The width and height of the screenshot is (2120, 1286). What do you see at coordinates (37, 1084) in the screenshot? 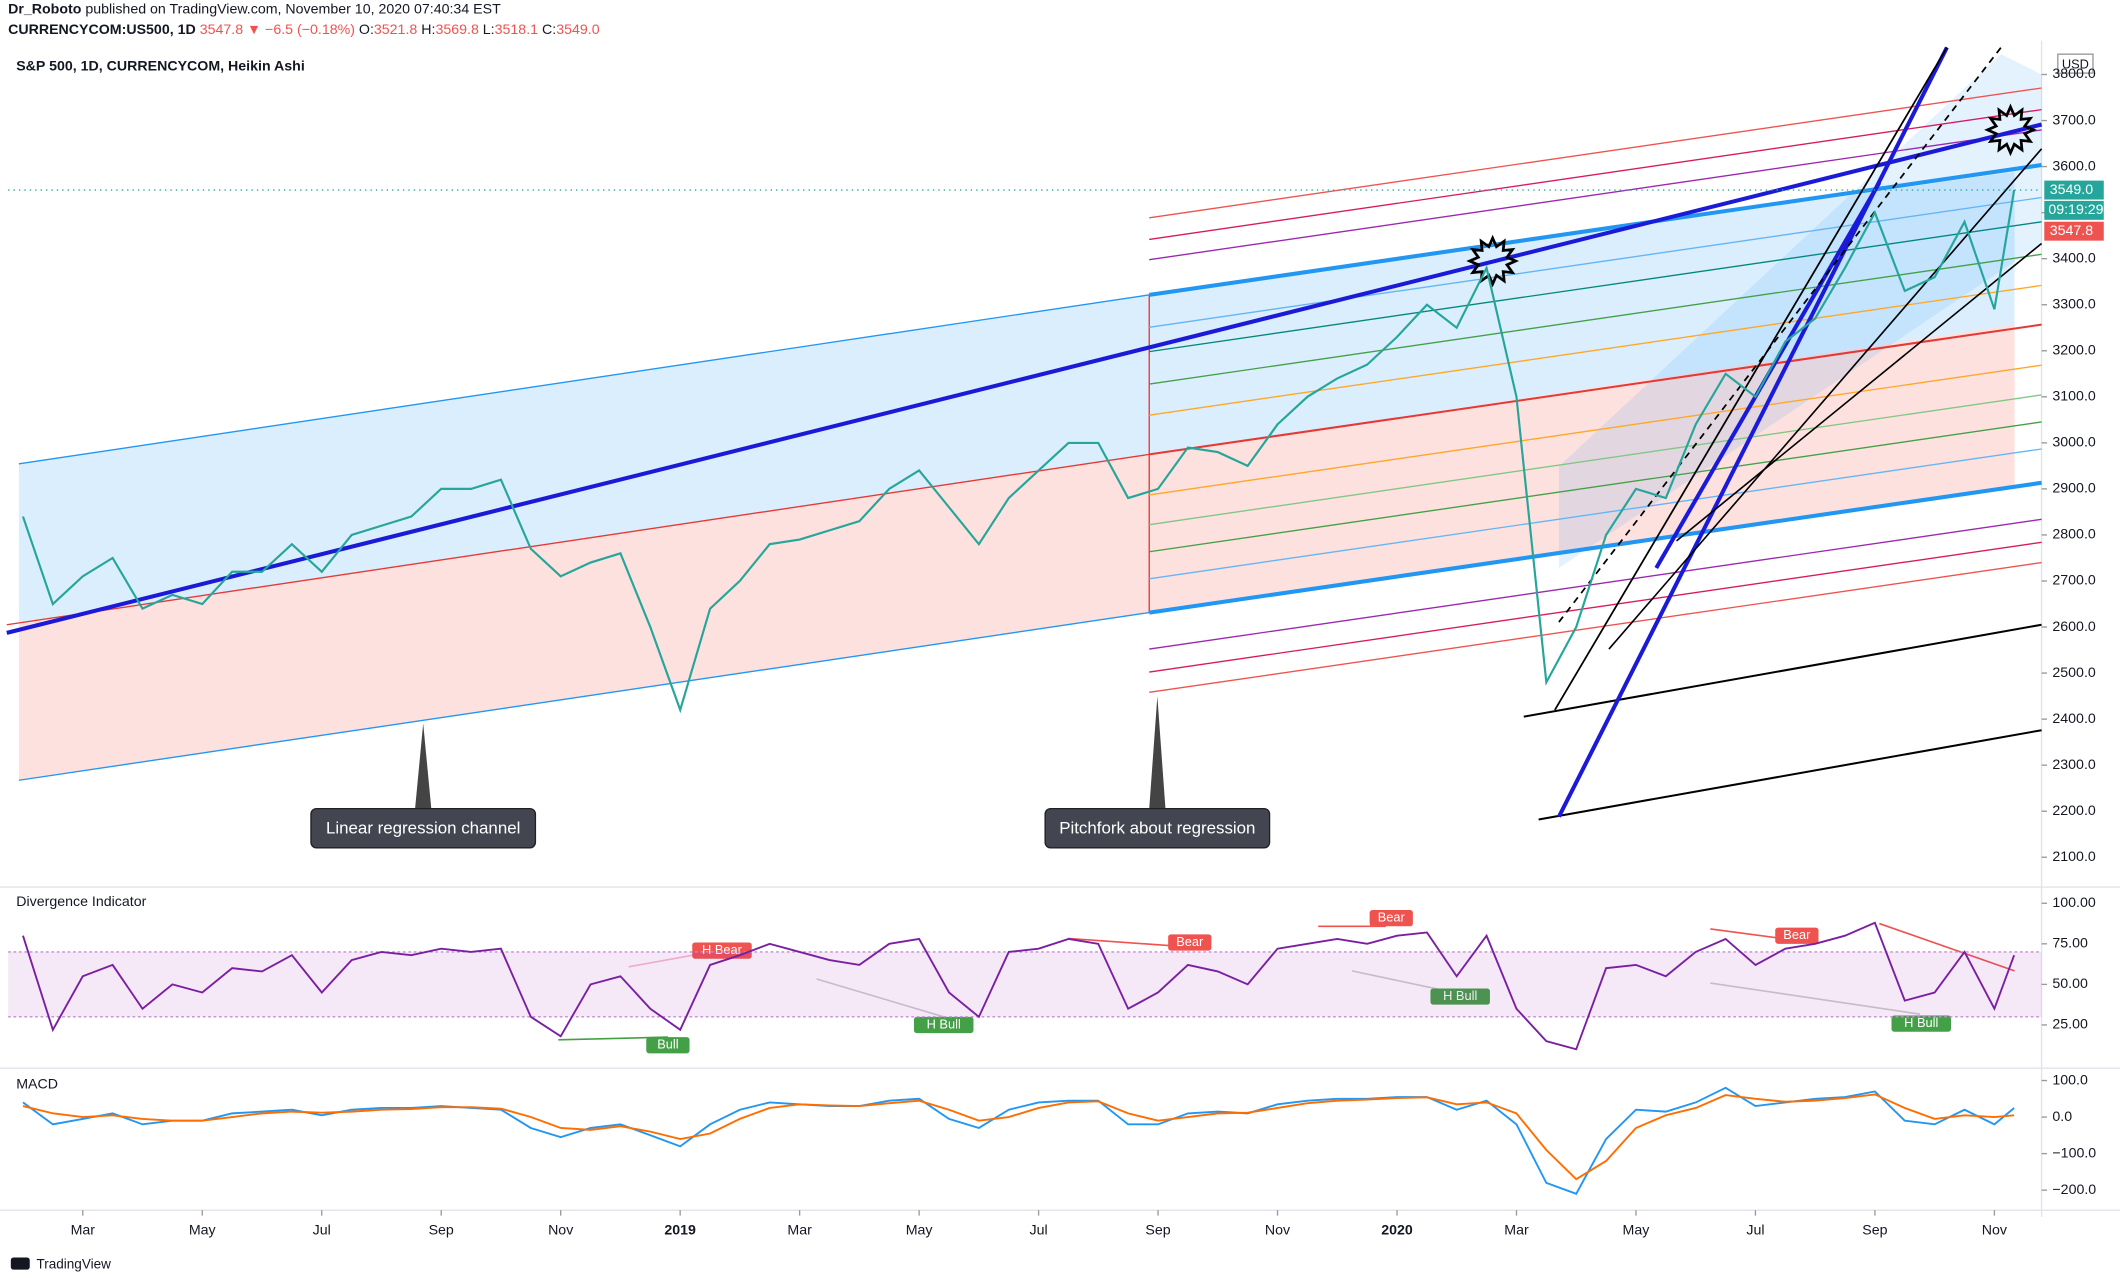
I see `pane-title: MACD` at bounding box center [37, 1084].